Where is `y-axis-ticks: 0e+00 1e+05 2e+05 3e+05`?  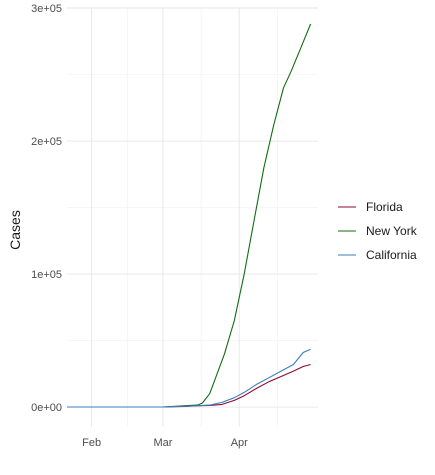 y-axis-ticks: 0e+00 1e+05 2e+05 3e+05 is located at coordinates (46, 208).